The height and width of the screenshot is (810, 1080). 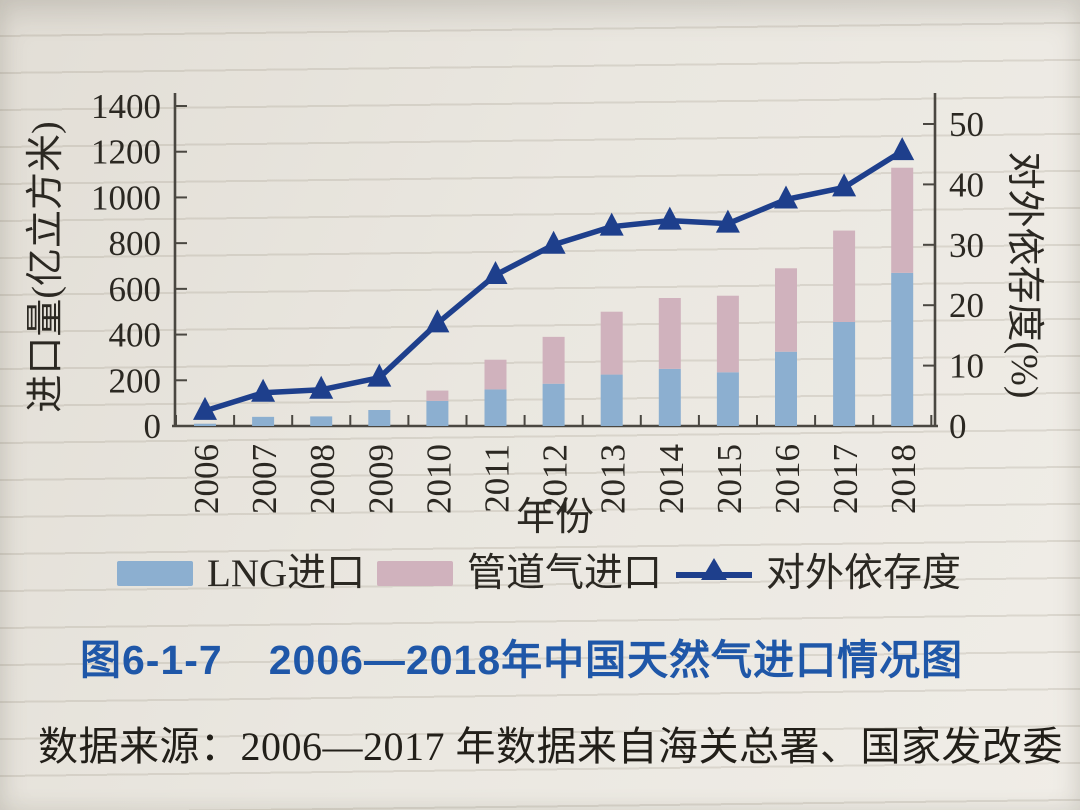 What do you see at coordinates (565, 573) in the screenshot?
I see `legend-label-pipeline: 管道气进口` at bounding box center [565, 573].